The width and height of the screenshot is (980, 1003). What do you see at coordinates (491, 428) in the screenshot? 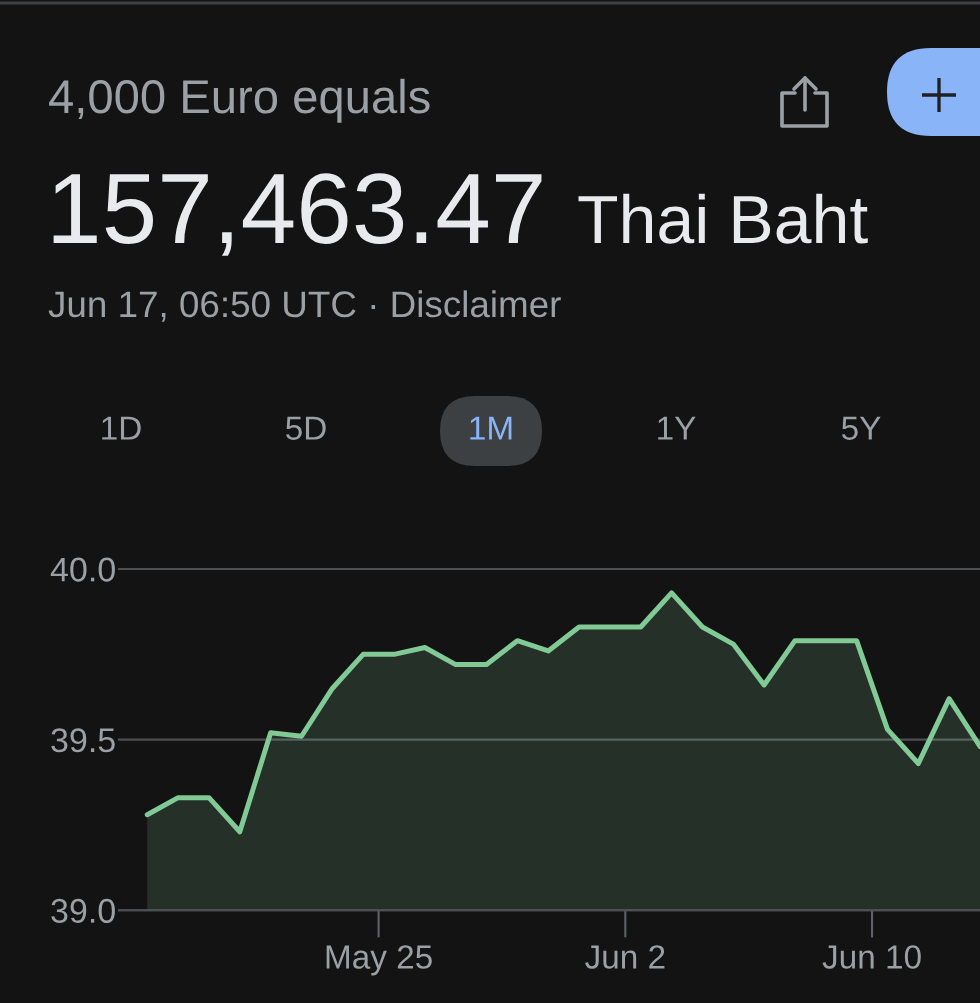
I see `text: 1M` at bounding box center [491, 428].